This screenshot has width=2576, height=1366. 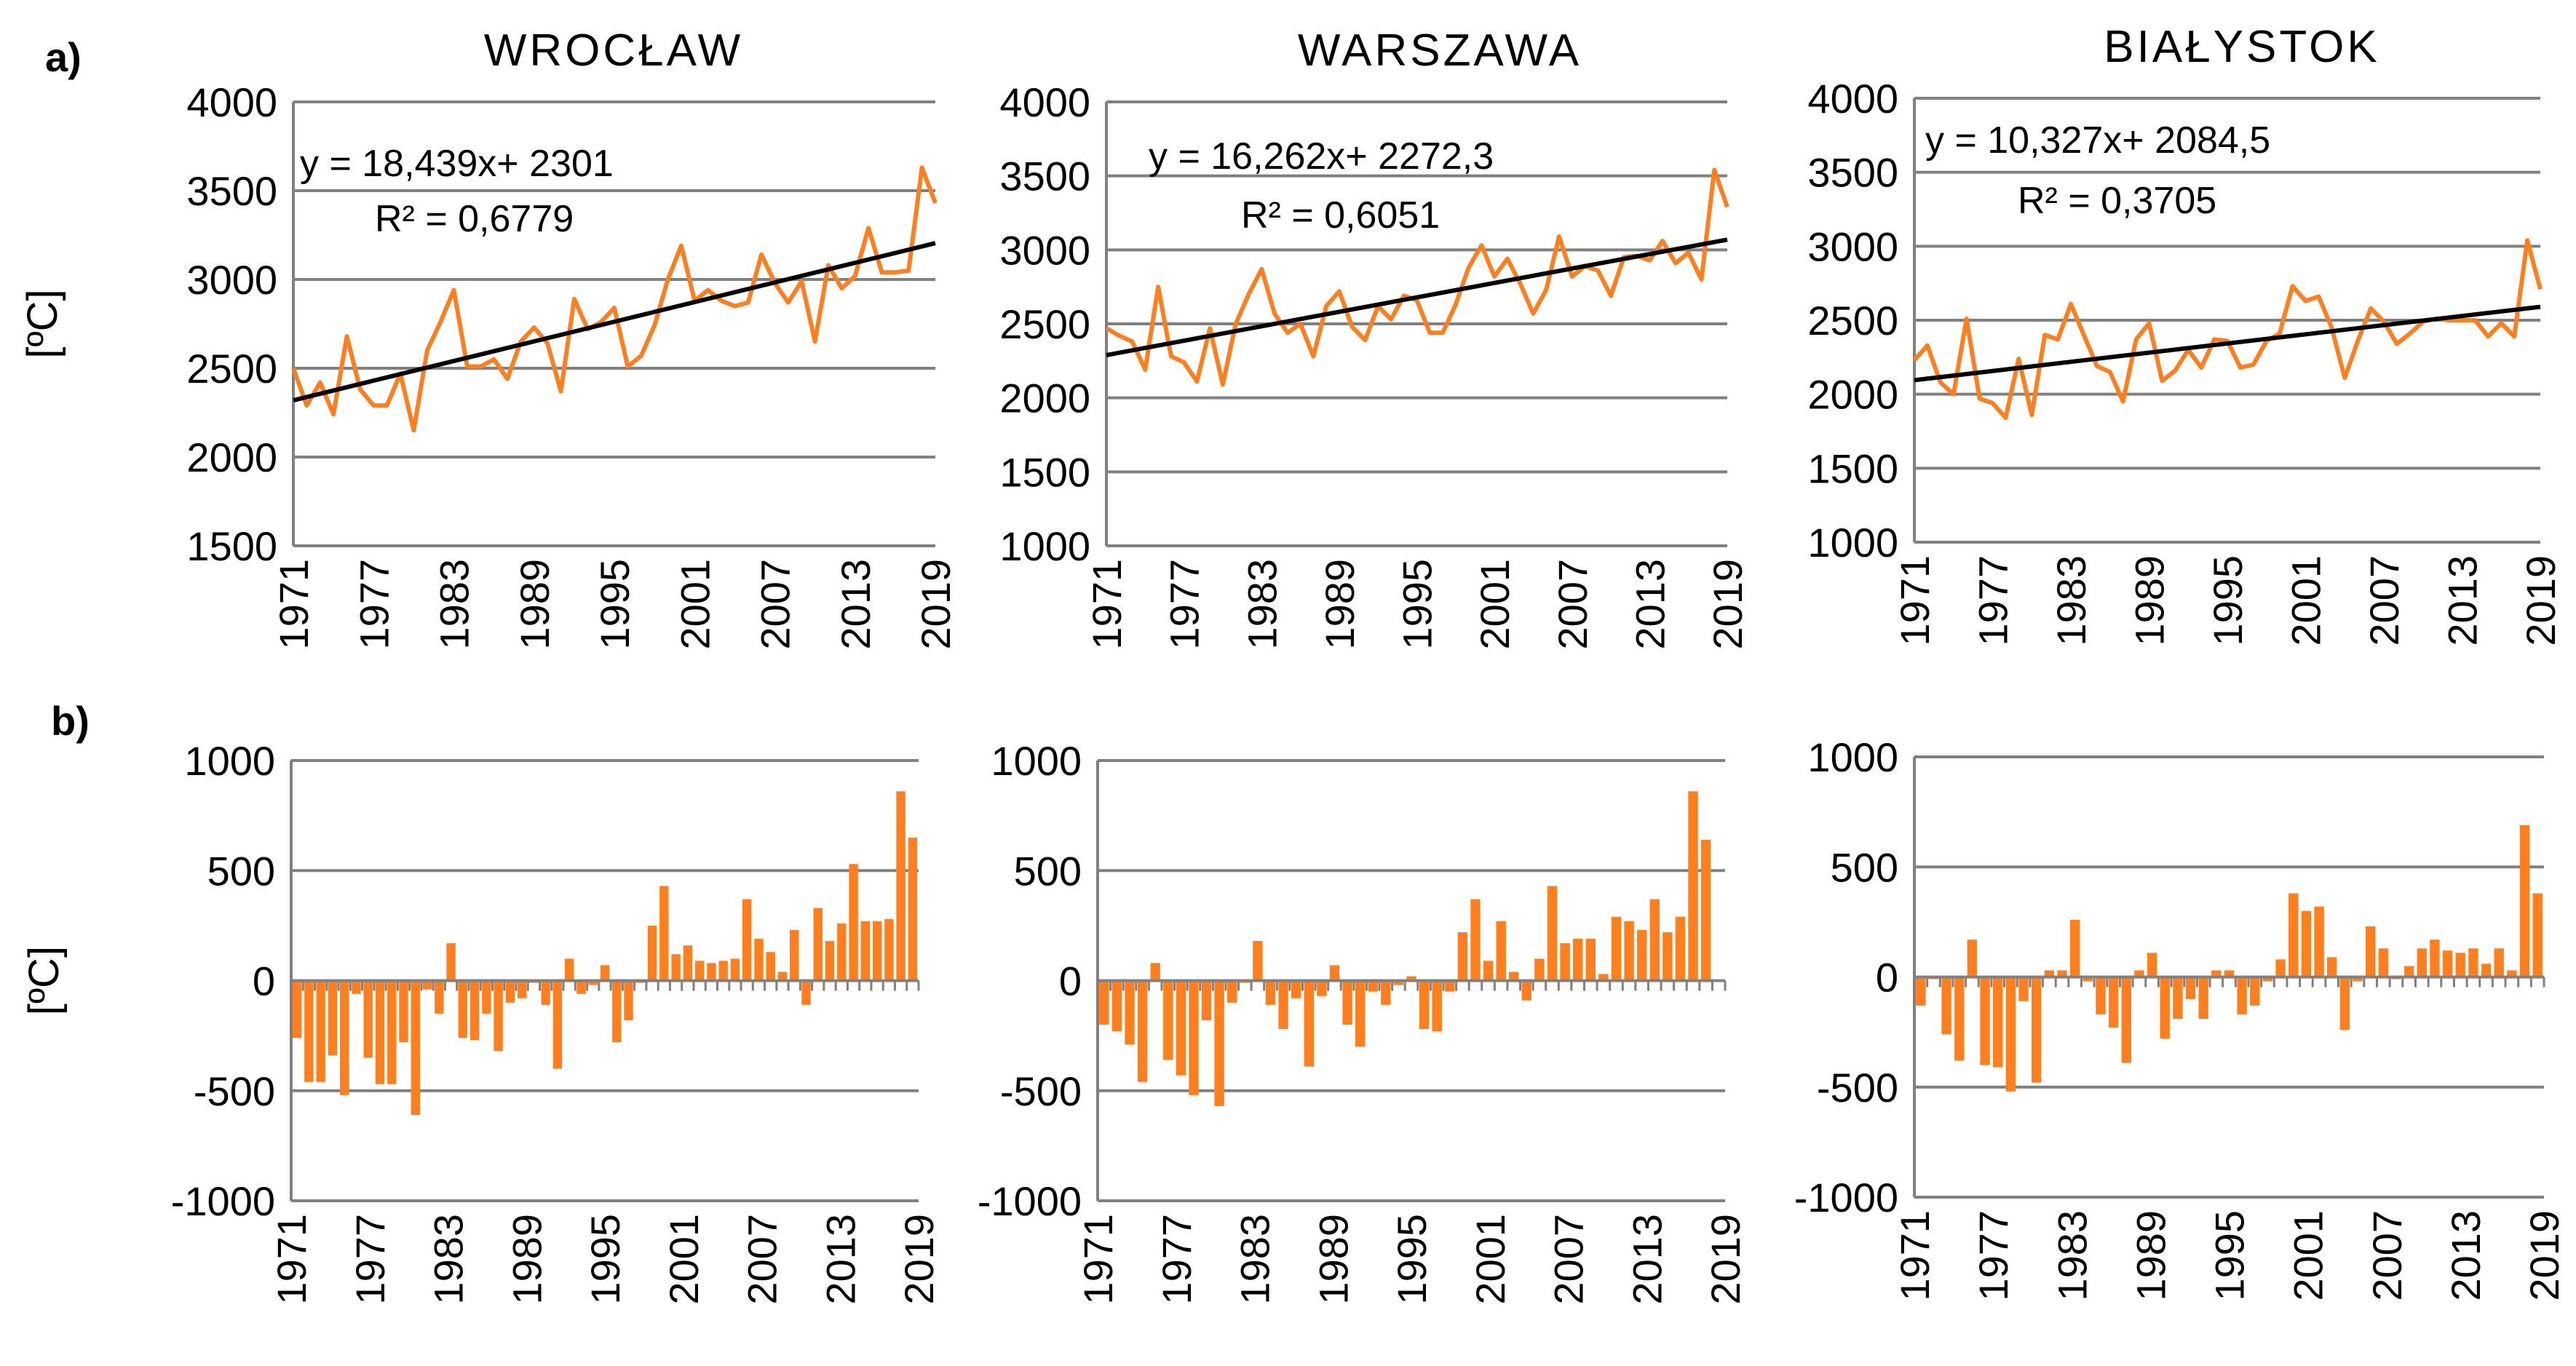 What do you see at coordinates (1044, 176) in the screenshot?
I see `y-tick-label: 3500` at bounding box center [1044, 176].